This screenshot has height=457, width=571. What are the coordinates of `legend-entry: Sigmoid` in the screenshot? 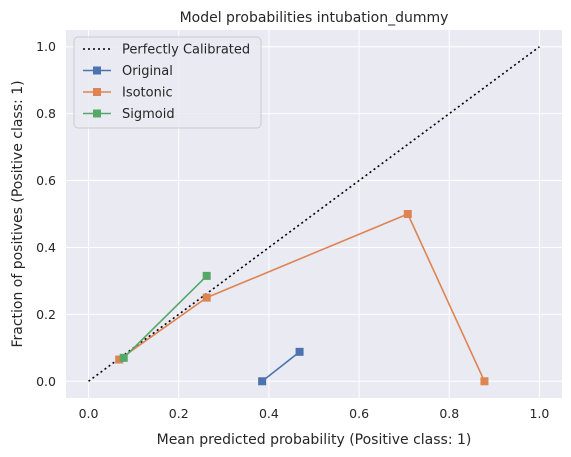 It's located at (129, 114).